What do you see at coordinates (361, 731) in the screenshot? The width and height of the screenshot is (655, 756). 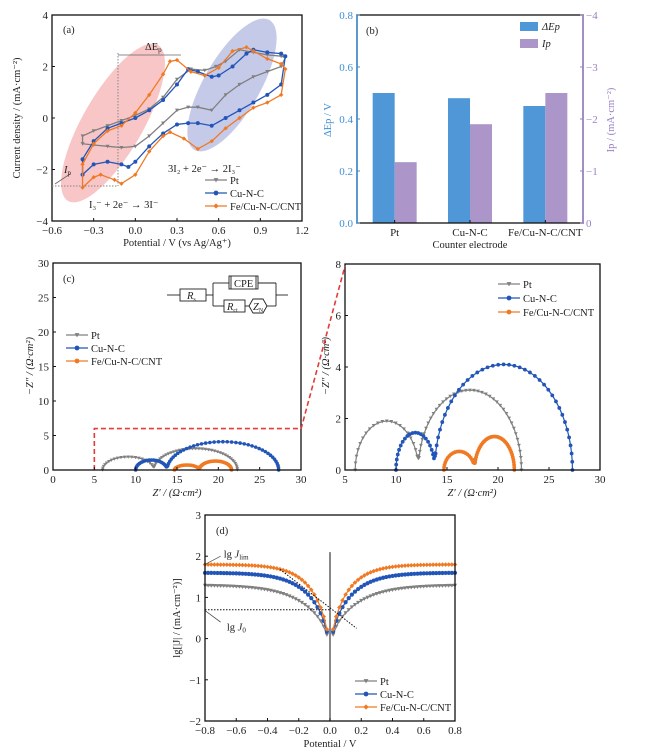 I see `x-tick-label: 0.2` at bounding box center [361, 731].